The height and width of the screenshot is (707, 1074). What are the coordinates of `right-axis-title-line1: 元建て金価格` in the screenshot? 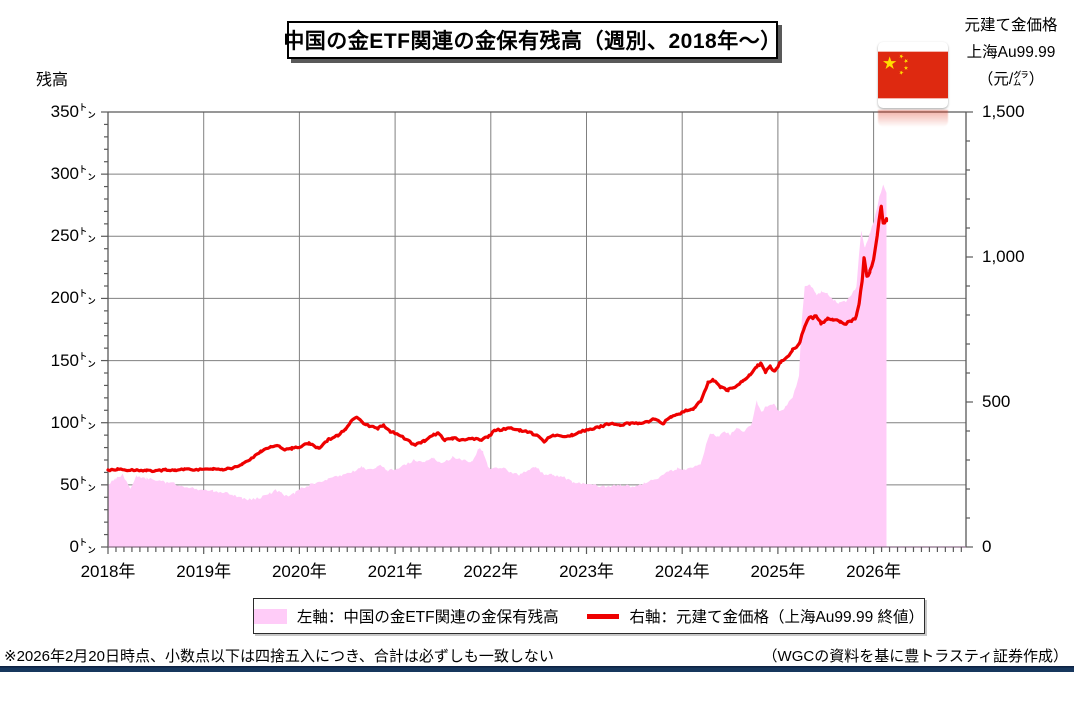 It's located at (1011, 25).